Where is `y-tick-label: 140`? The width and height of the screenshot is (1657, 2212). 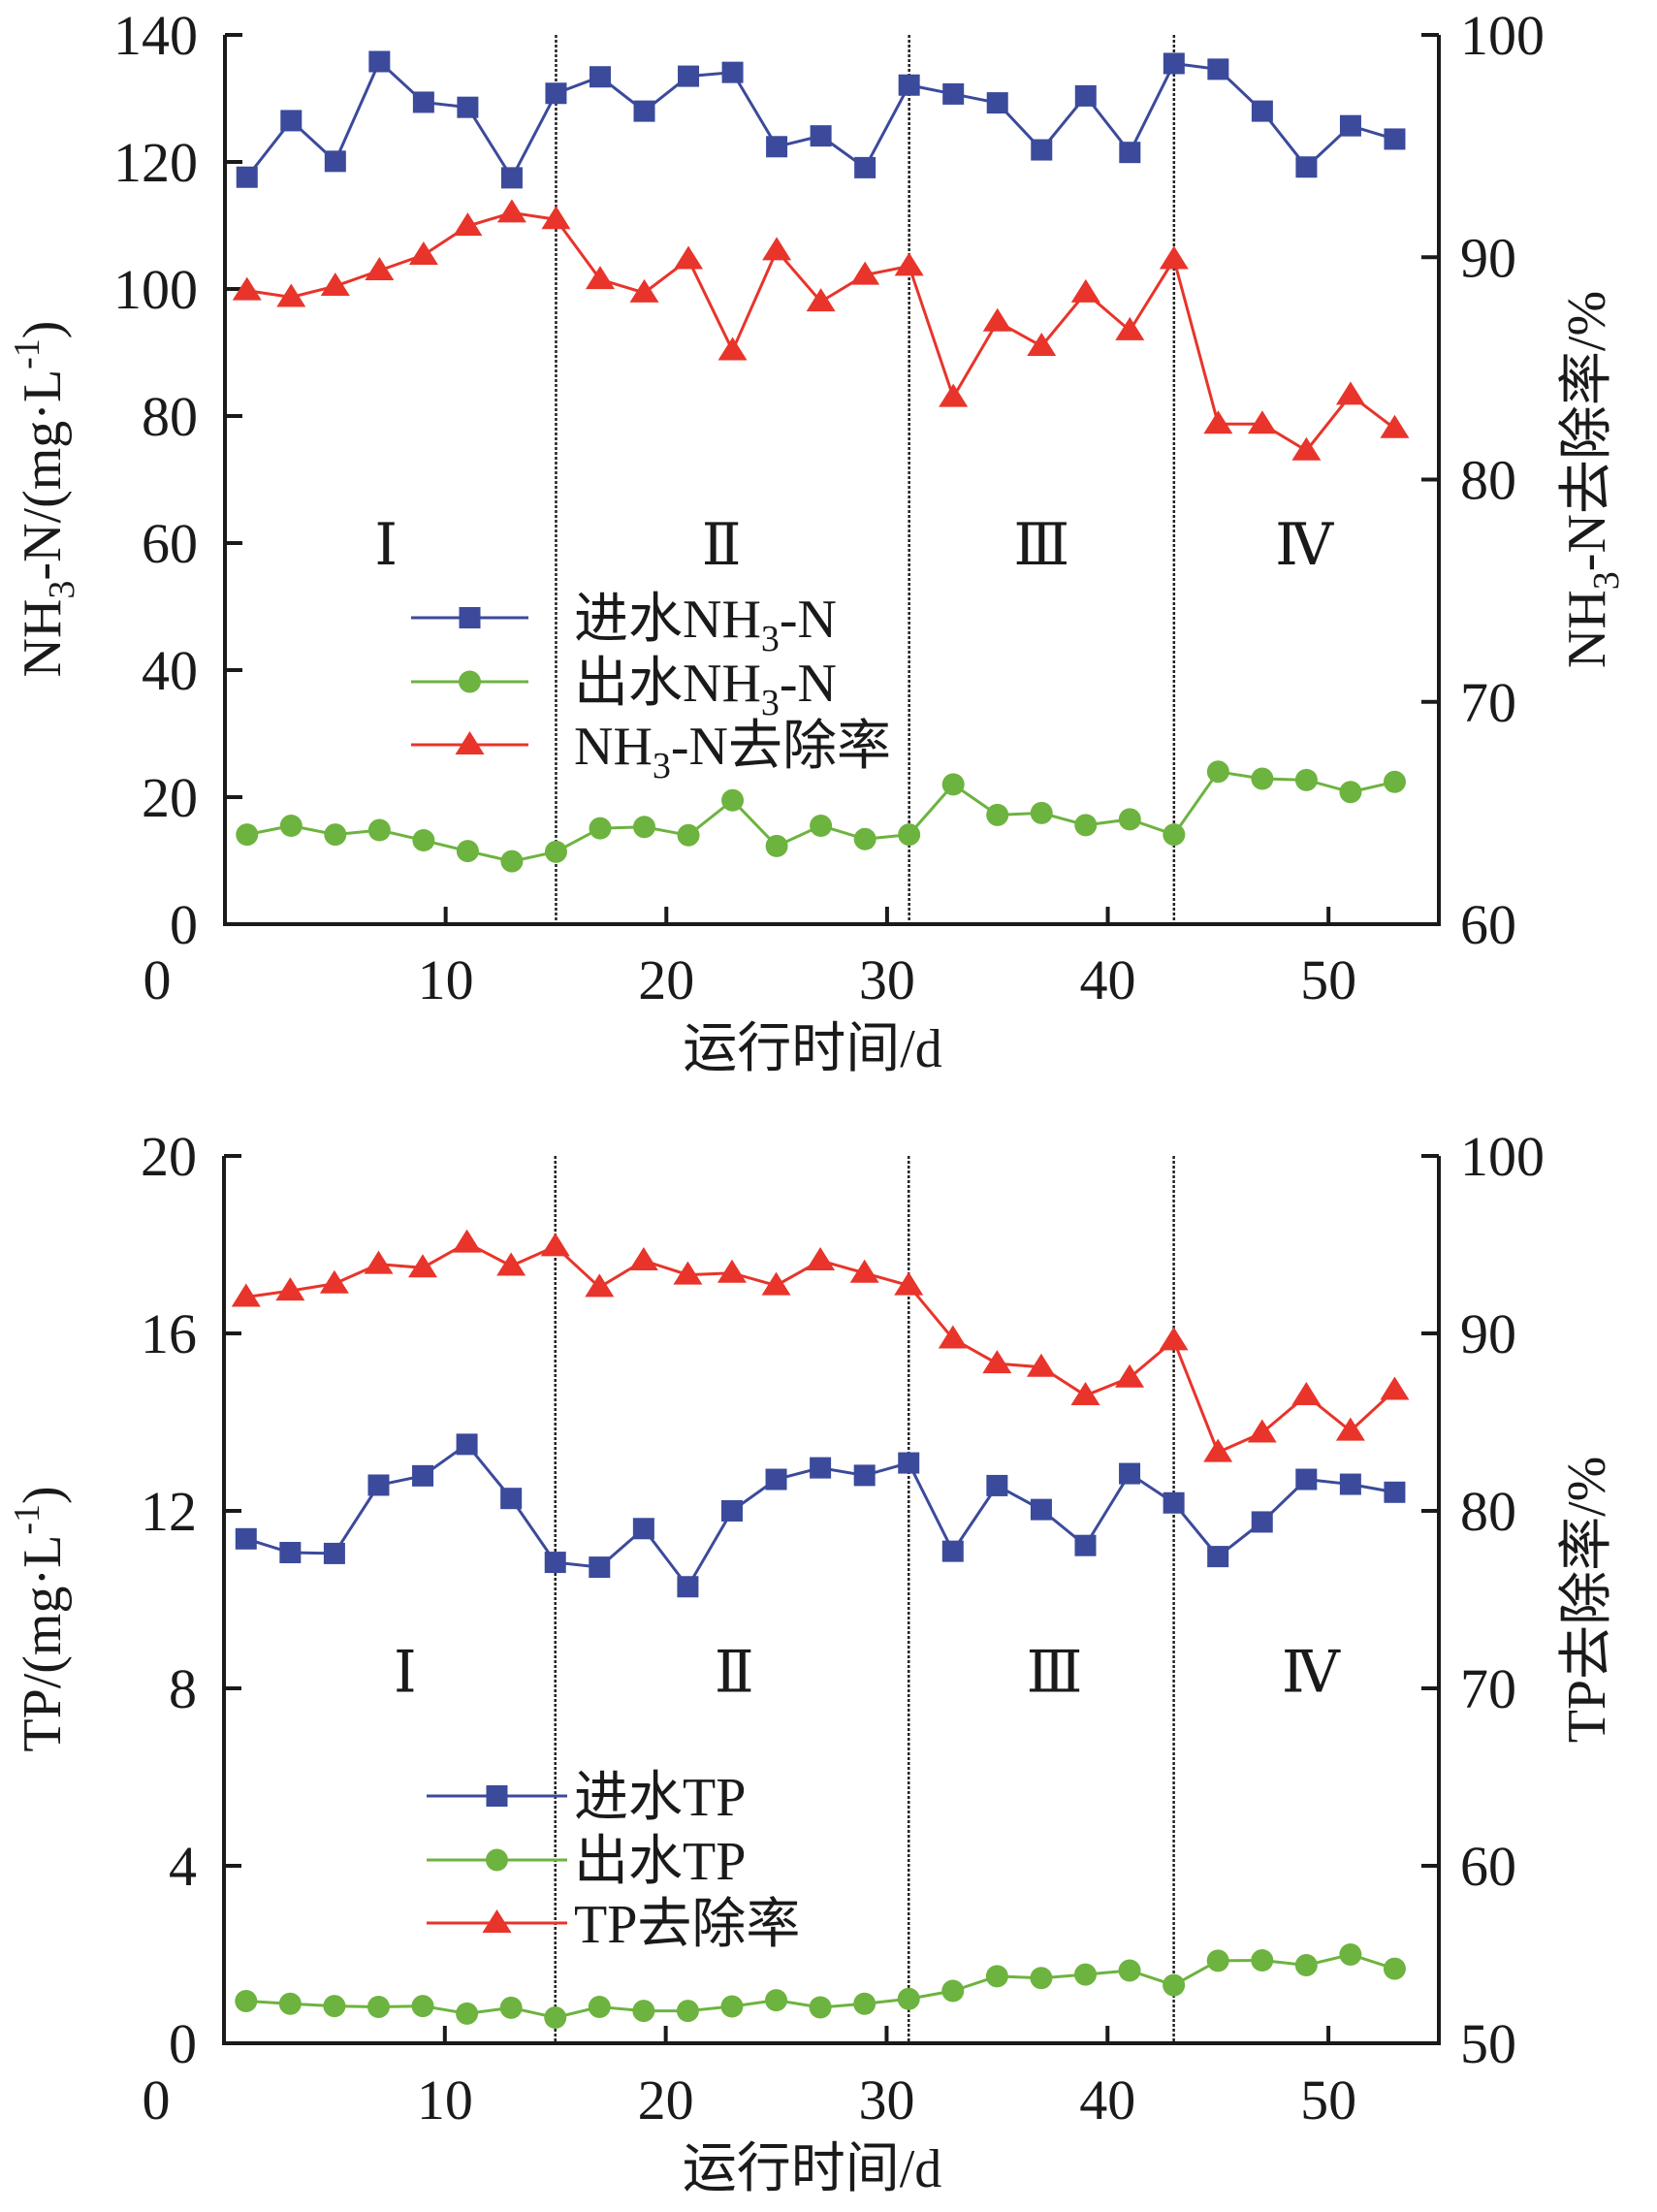
y-tick-label: 140 is located at coordinates (155, 35).